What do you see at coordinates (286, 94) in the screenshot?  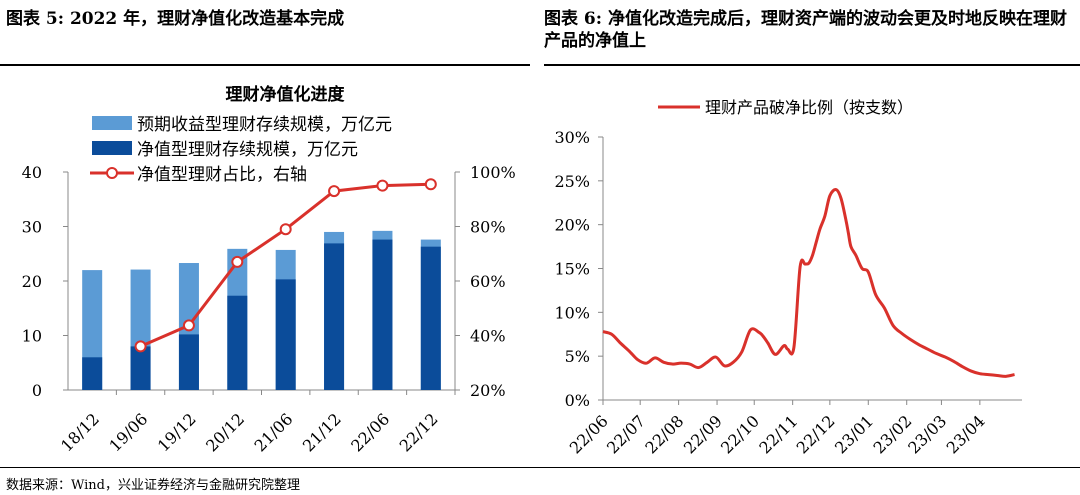 I see `chart-title: 理财净值化进度` at bounding box center [286, 94].